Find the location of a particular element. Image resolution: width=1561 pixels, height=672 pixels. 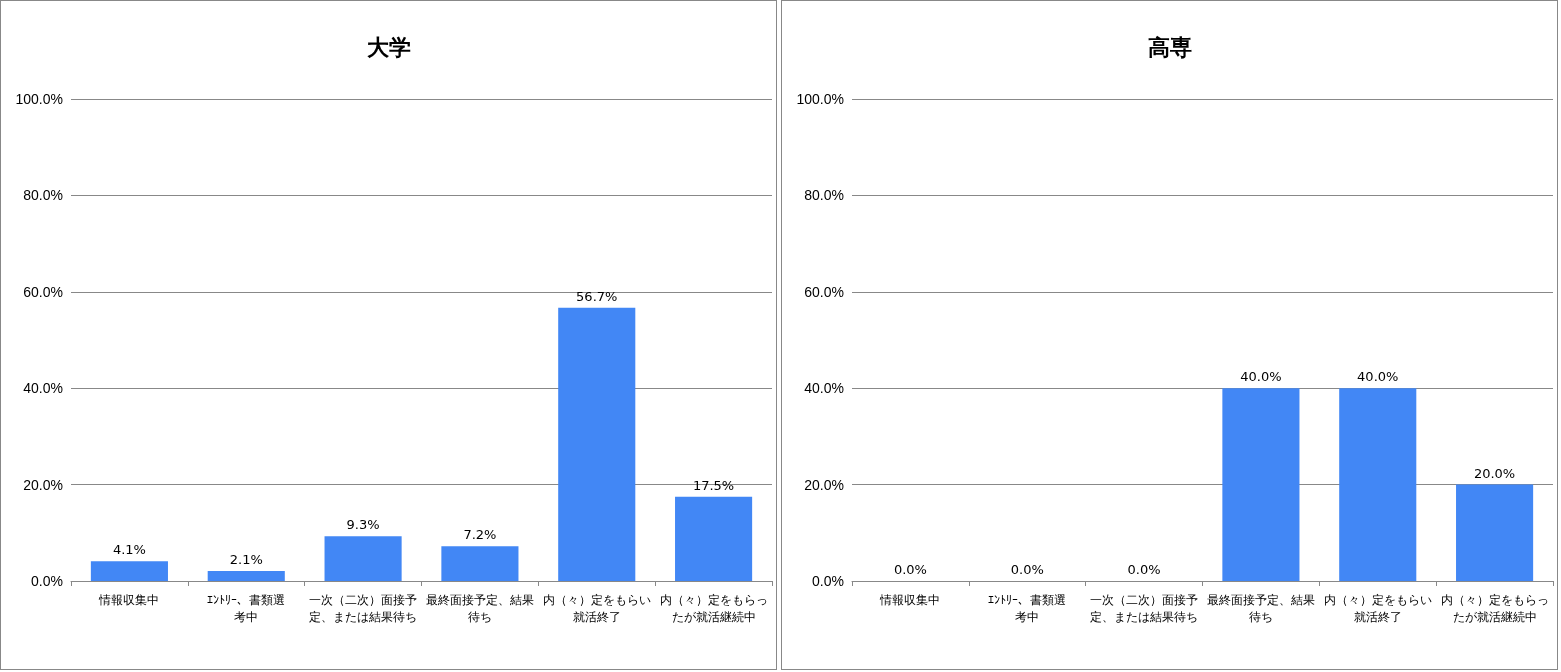

data-label: 4.1% is located at coordinates (129, 550).